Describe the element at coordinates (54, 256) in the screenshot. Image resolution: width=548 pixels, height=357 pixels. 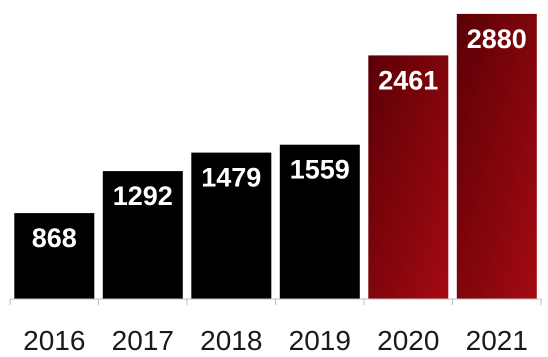
I see `bar-2016` at that location.